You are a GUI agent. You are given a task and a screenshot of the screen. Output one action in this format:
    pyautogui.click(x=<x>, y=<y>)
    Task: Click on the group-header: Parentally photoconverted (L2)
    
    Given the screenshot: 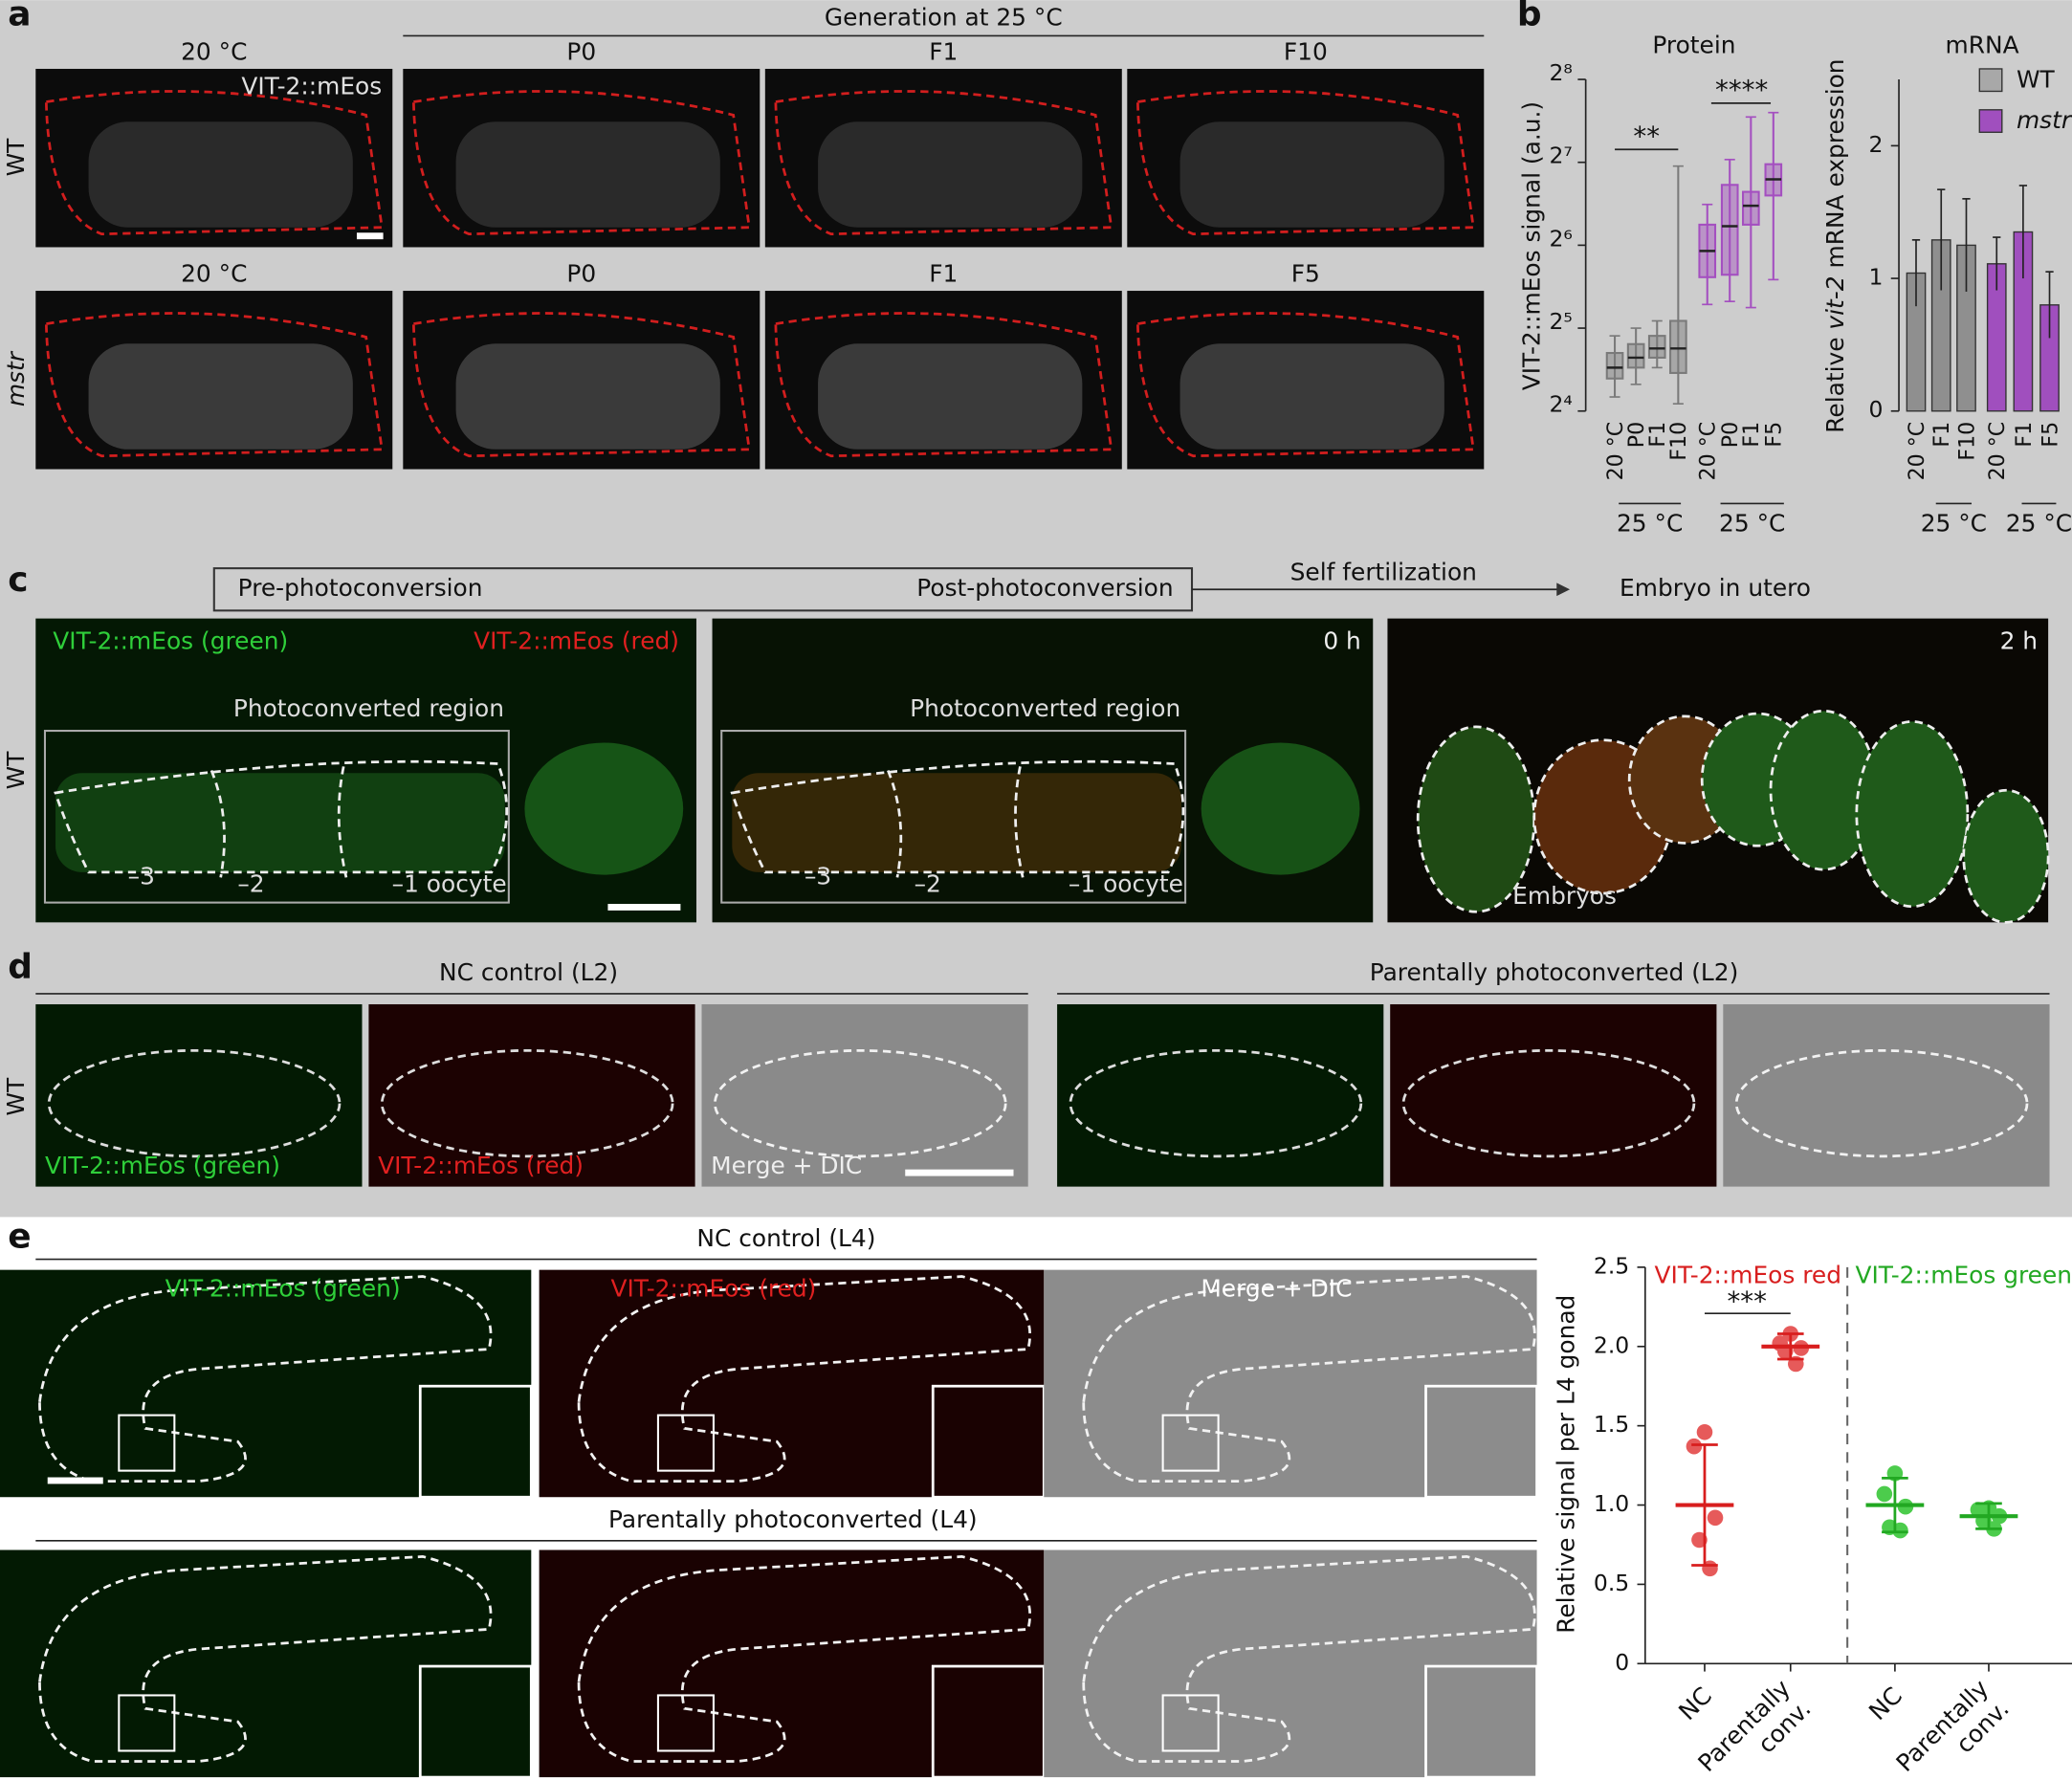 What is the action you would take?
    pyautogui.click(x=1554, y=972)
    